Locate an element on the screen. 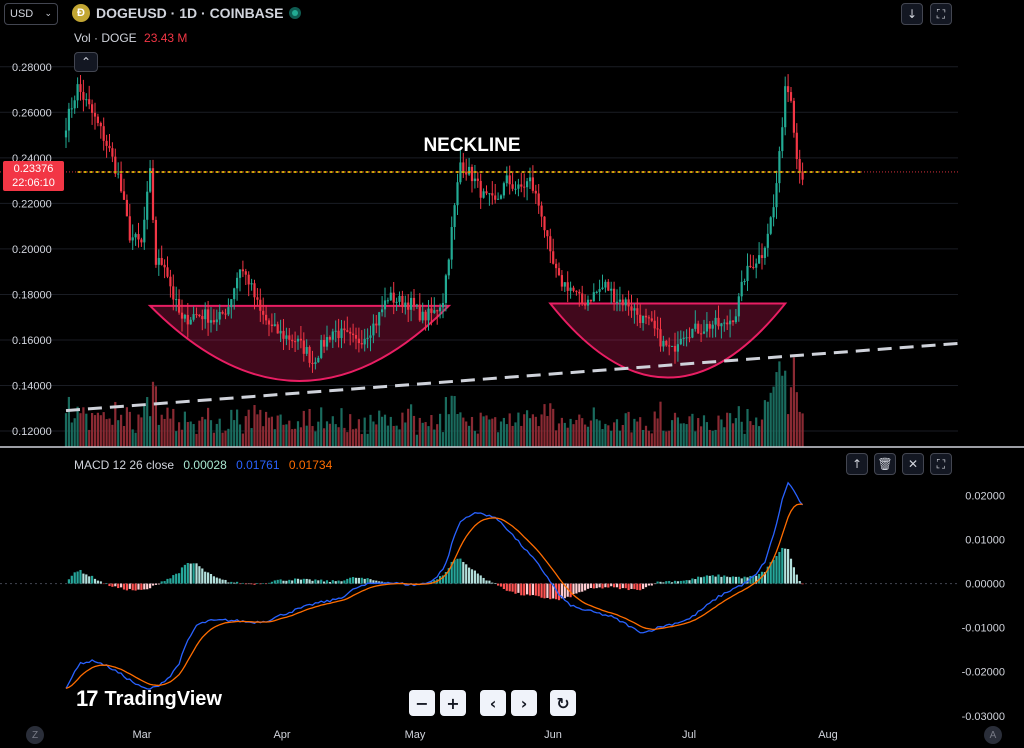 This screenshot has height=748, width=1024. chevron-up-icon: ⌃ is located at coordinates (86, 62).